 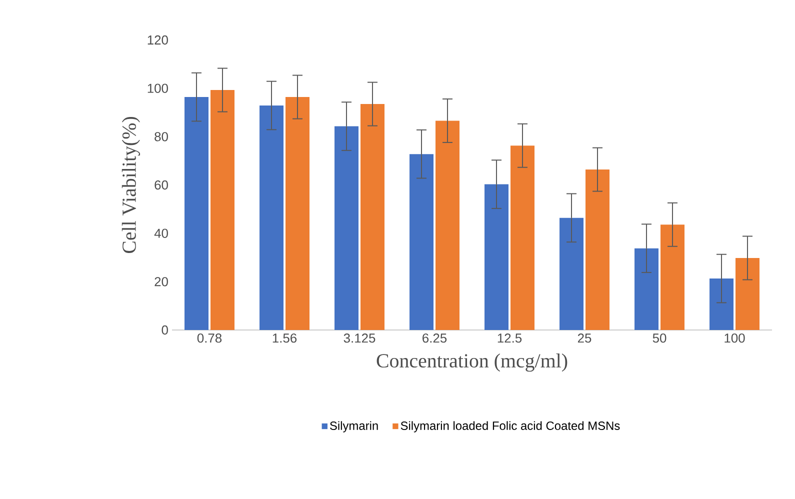 I want to click on y-axis-title: Cell Viability(%), so click(x=131, y=185).